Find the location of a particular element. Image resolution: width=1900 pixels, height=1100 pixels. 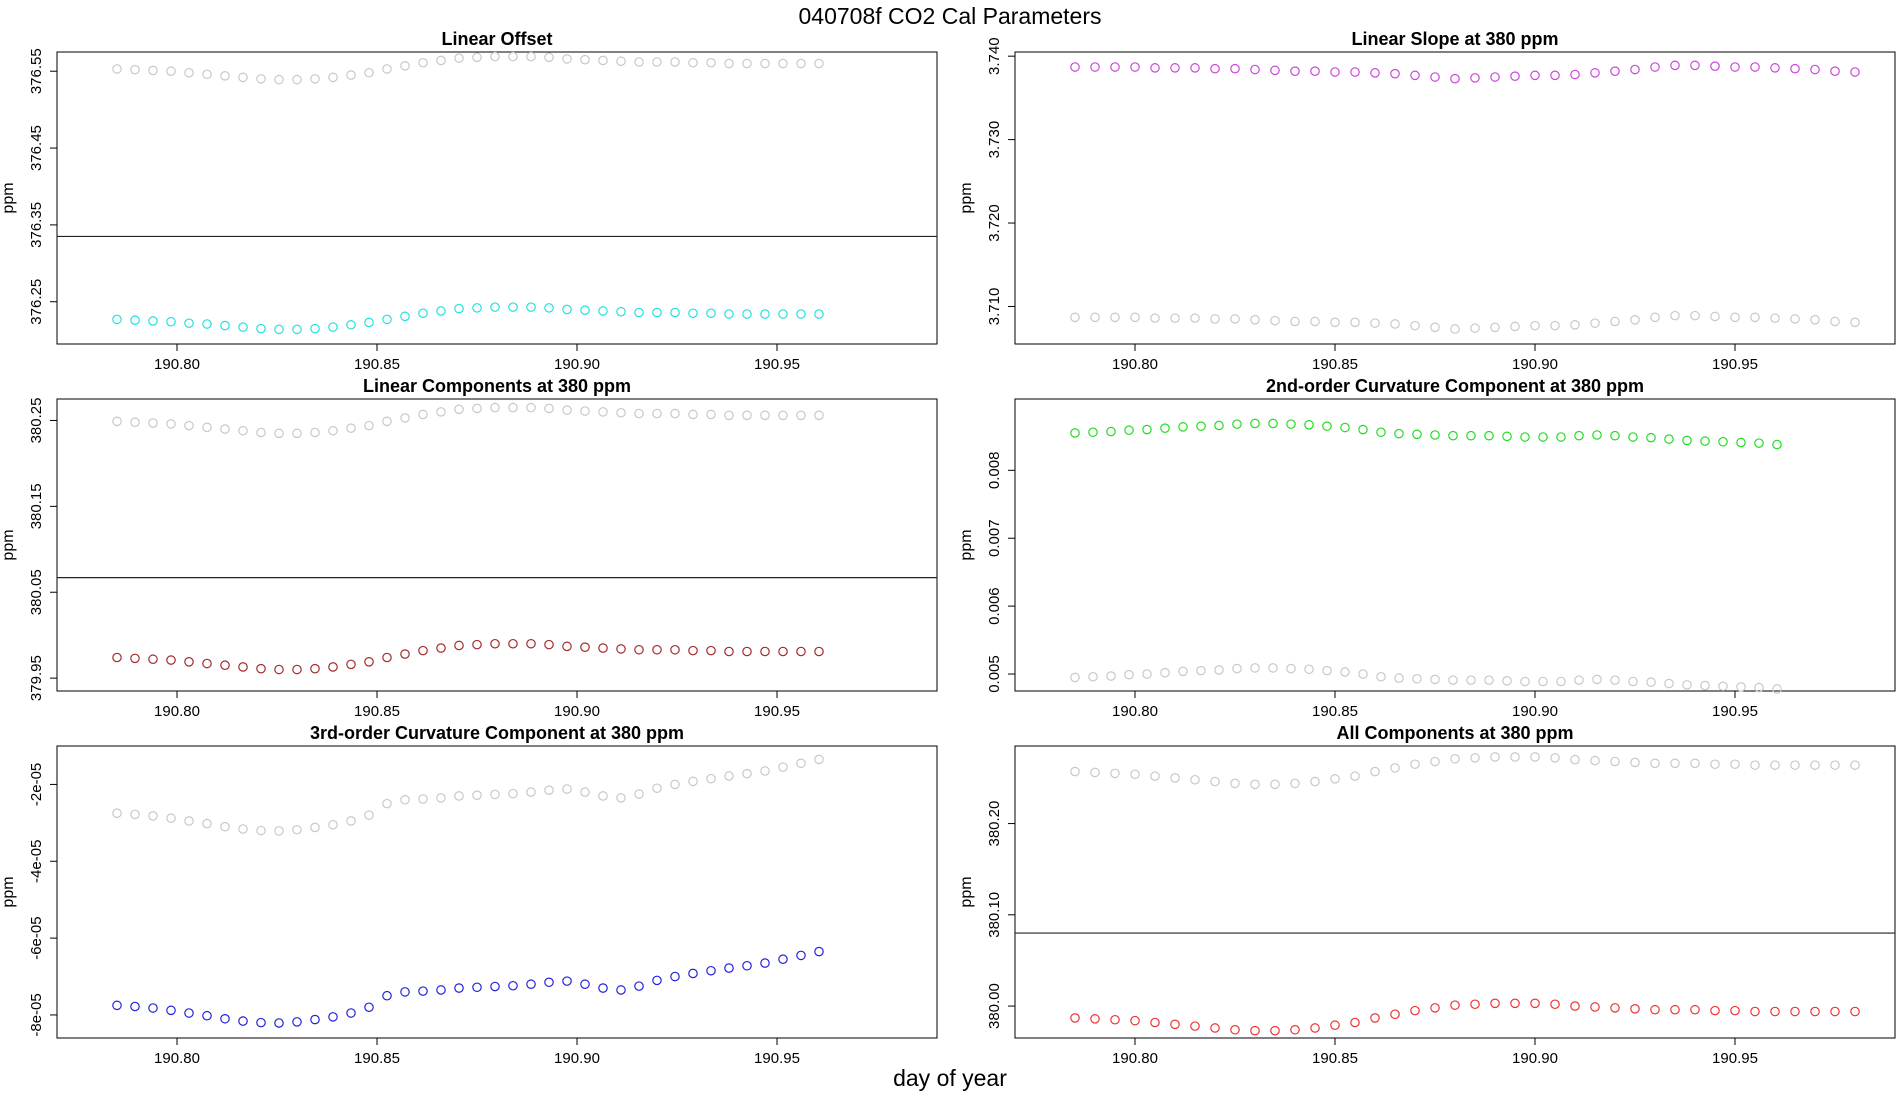

y-tick-label: 380.10 is located at coordinates (994, 915).